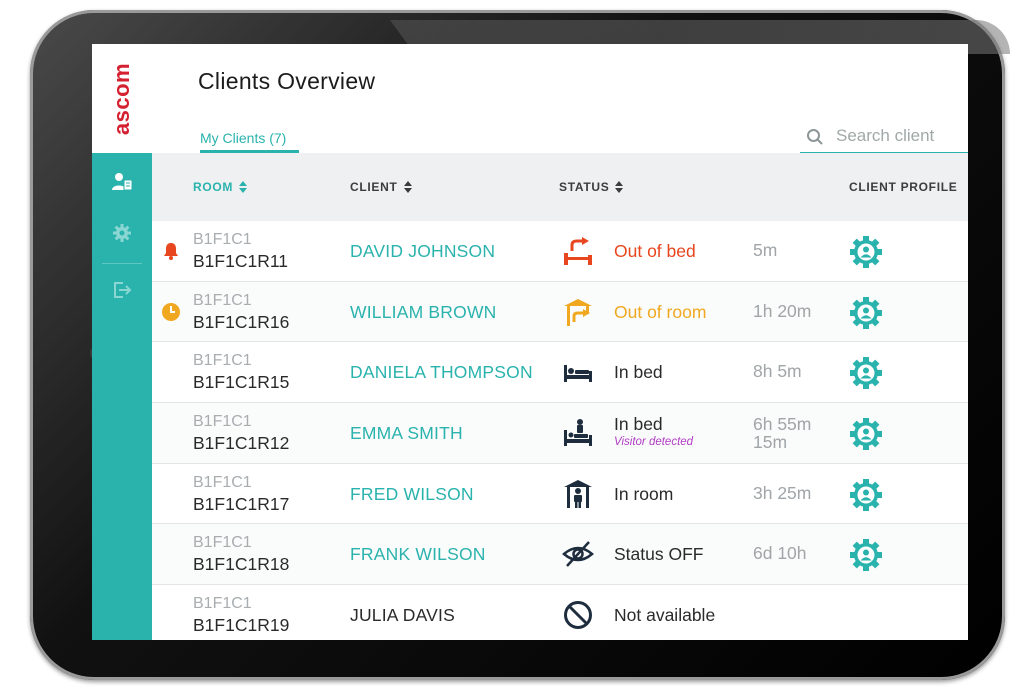 The width and height of the screenshot is (1024, 691). I want to click on status-duration: 6h 55m 15m, so click(782, 433).